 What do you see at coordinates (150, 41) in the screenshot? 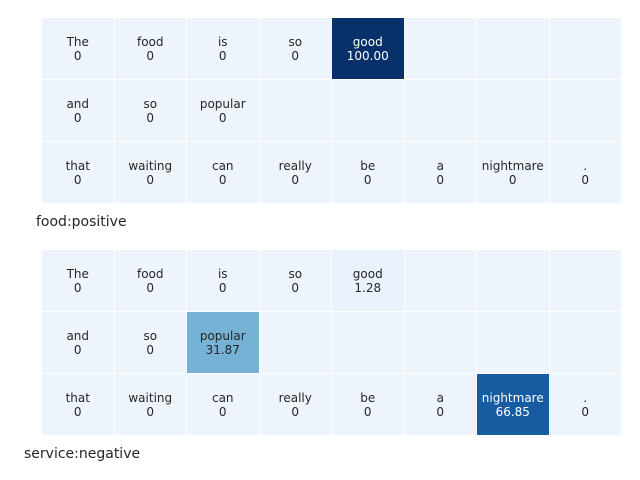
I see `cell-token: food` at bounding box center [150, 41].